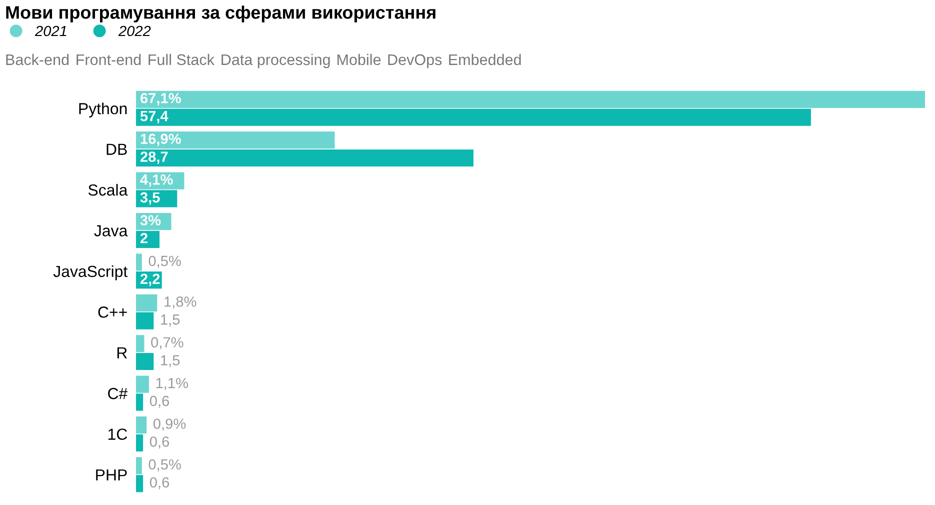 This screenshot has height=505, width=935. Describe the element at coordinates (90, 272) in the screenshot. I see `y-tick-label: JavaScript` at that location.